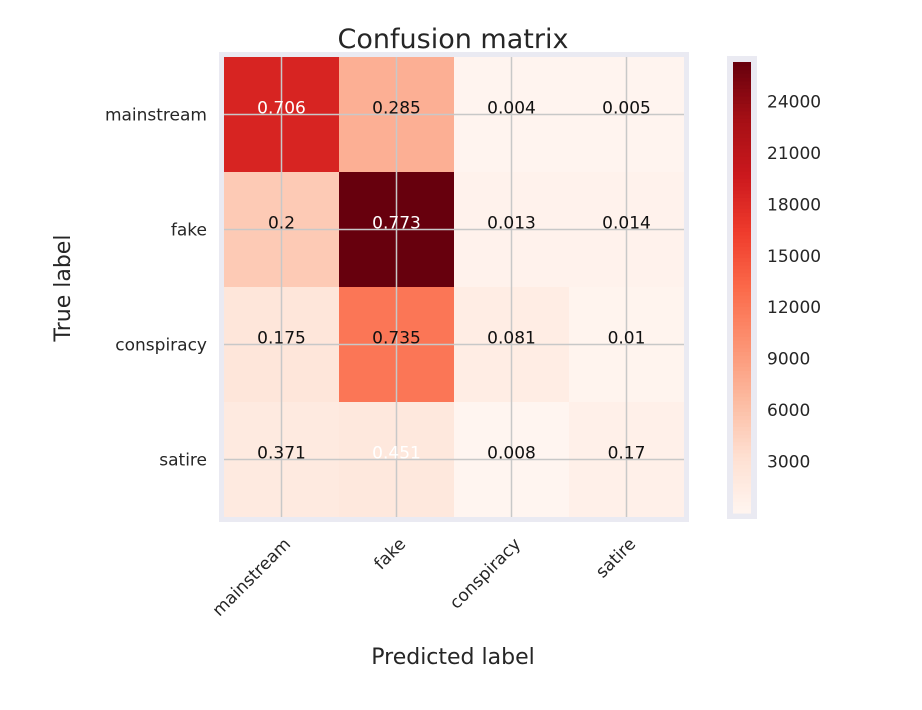 The image size is (922, 710). Describe the element at coordinates (453, 39) in the screenshot. I see `chart-title: Confusion matrix` at that location.